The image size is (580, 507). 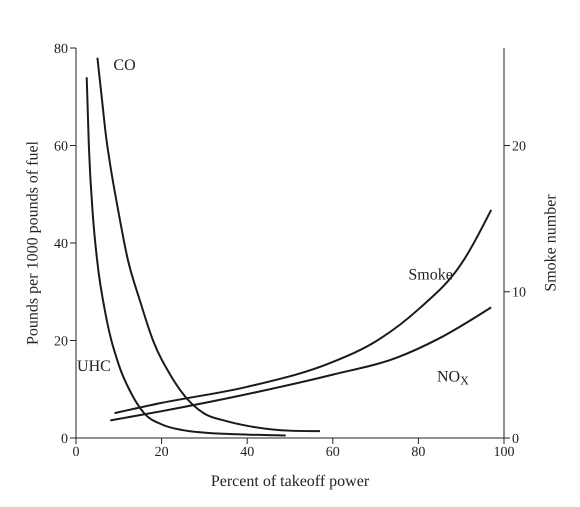 What do you see at coordinates (290, 481) in the screenshot?
I see `x-axis-title: Percent of takeoff power` at bounding box center [290, 481].